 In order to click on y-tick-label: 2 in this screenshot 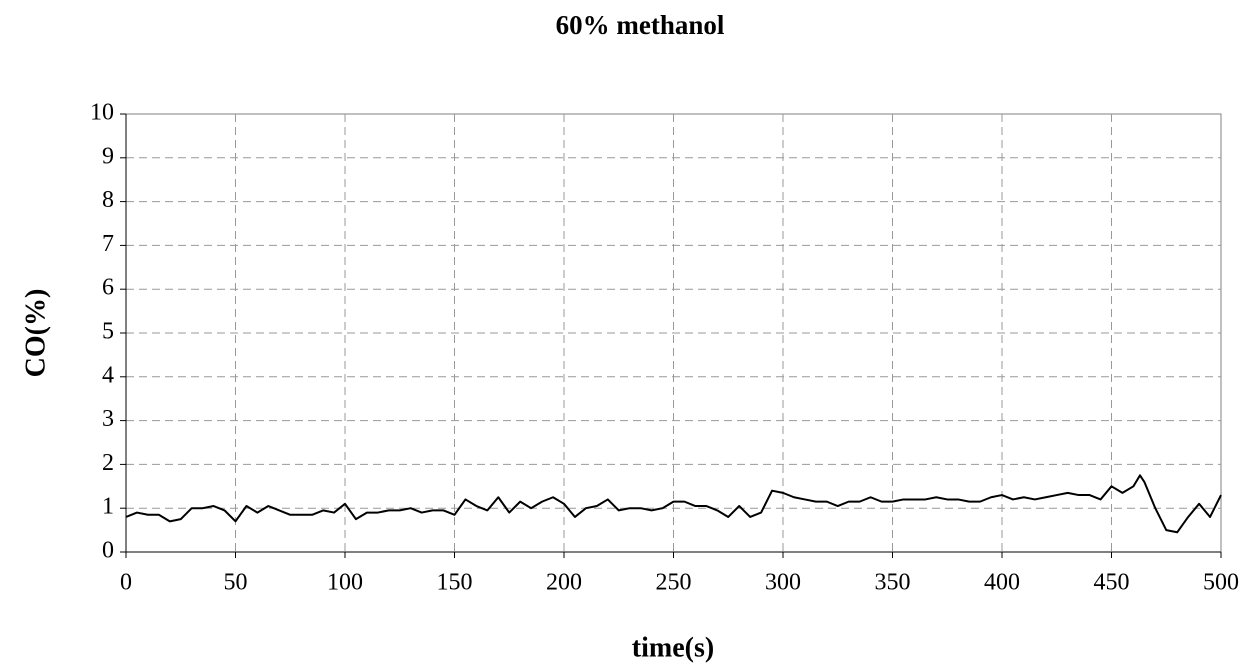, I will do `click(108, 463)`.